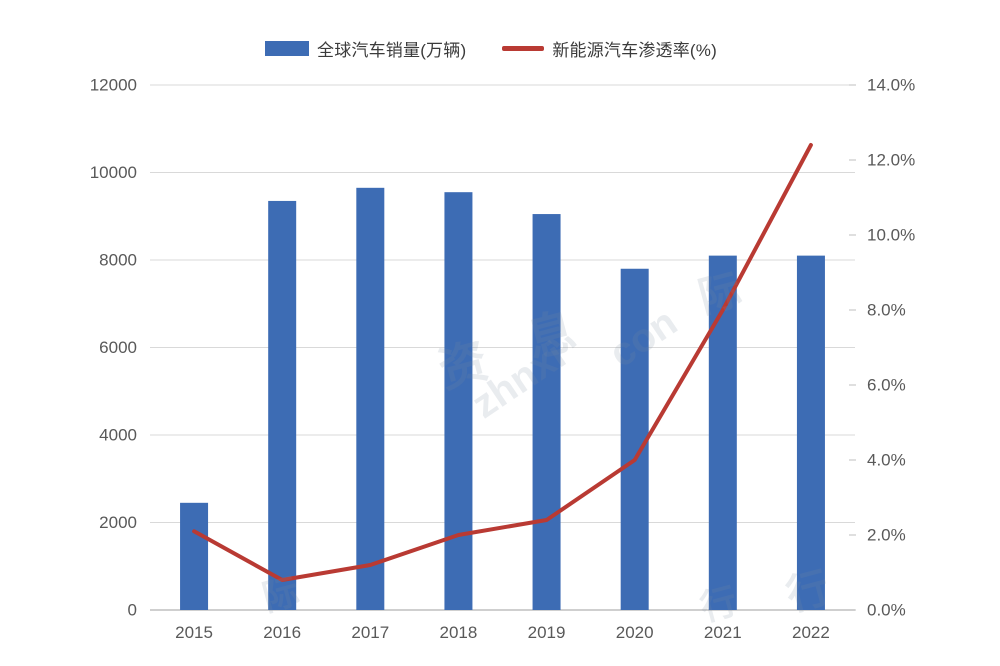 This screenshot has height=666, width=1000. Describe the element at coordinates (287, 48) in the screenshot. I see `legend-bar-swatch` at that location.